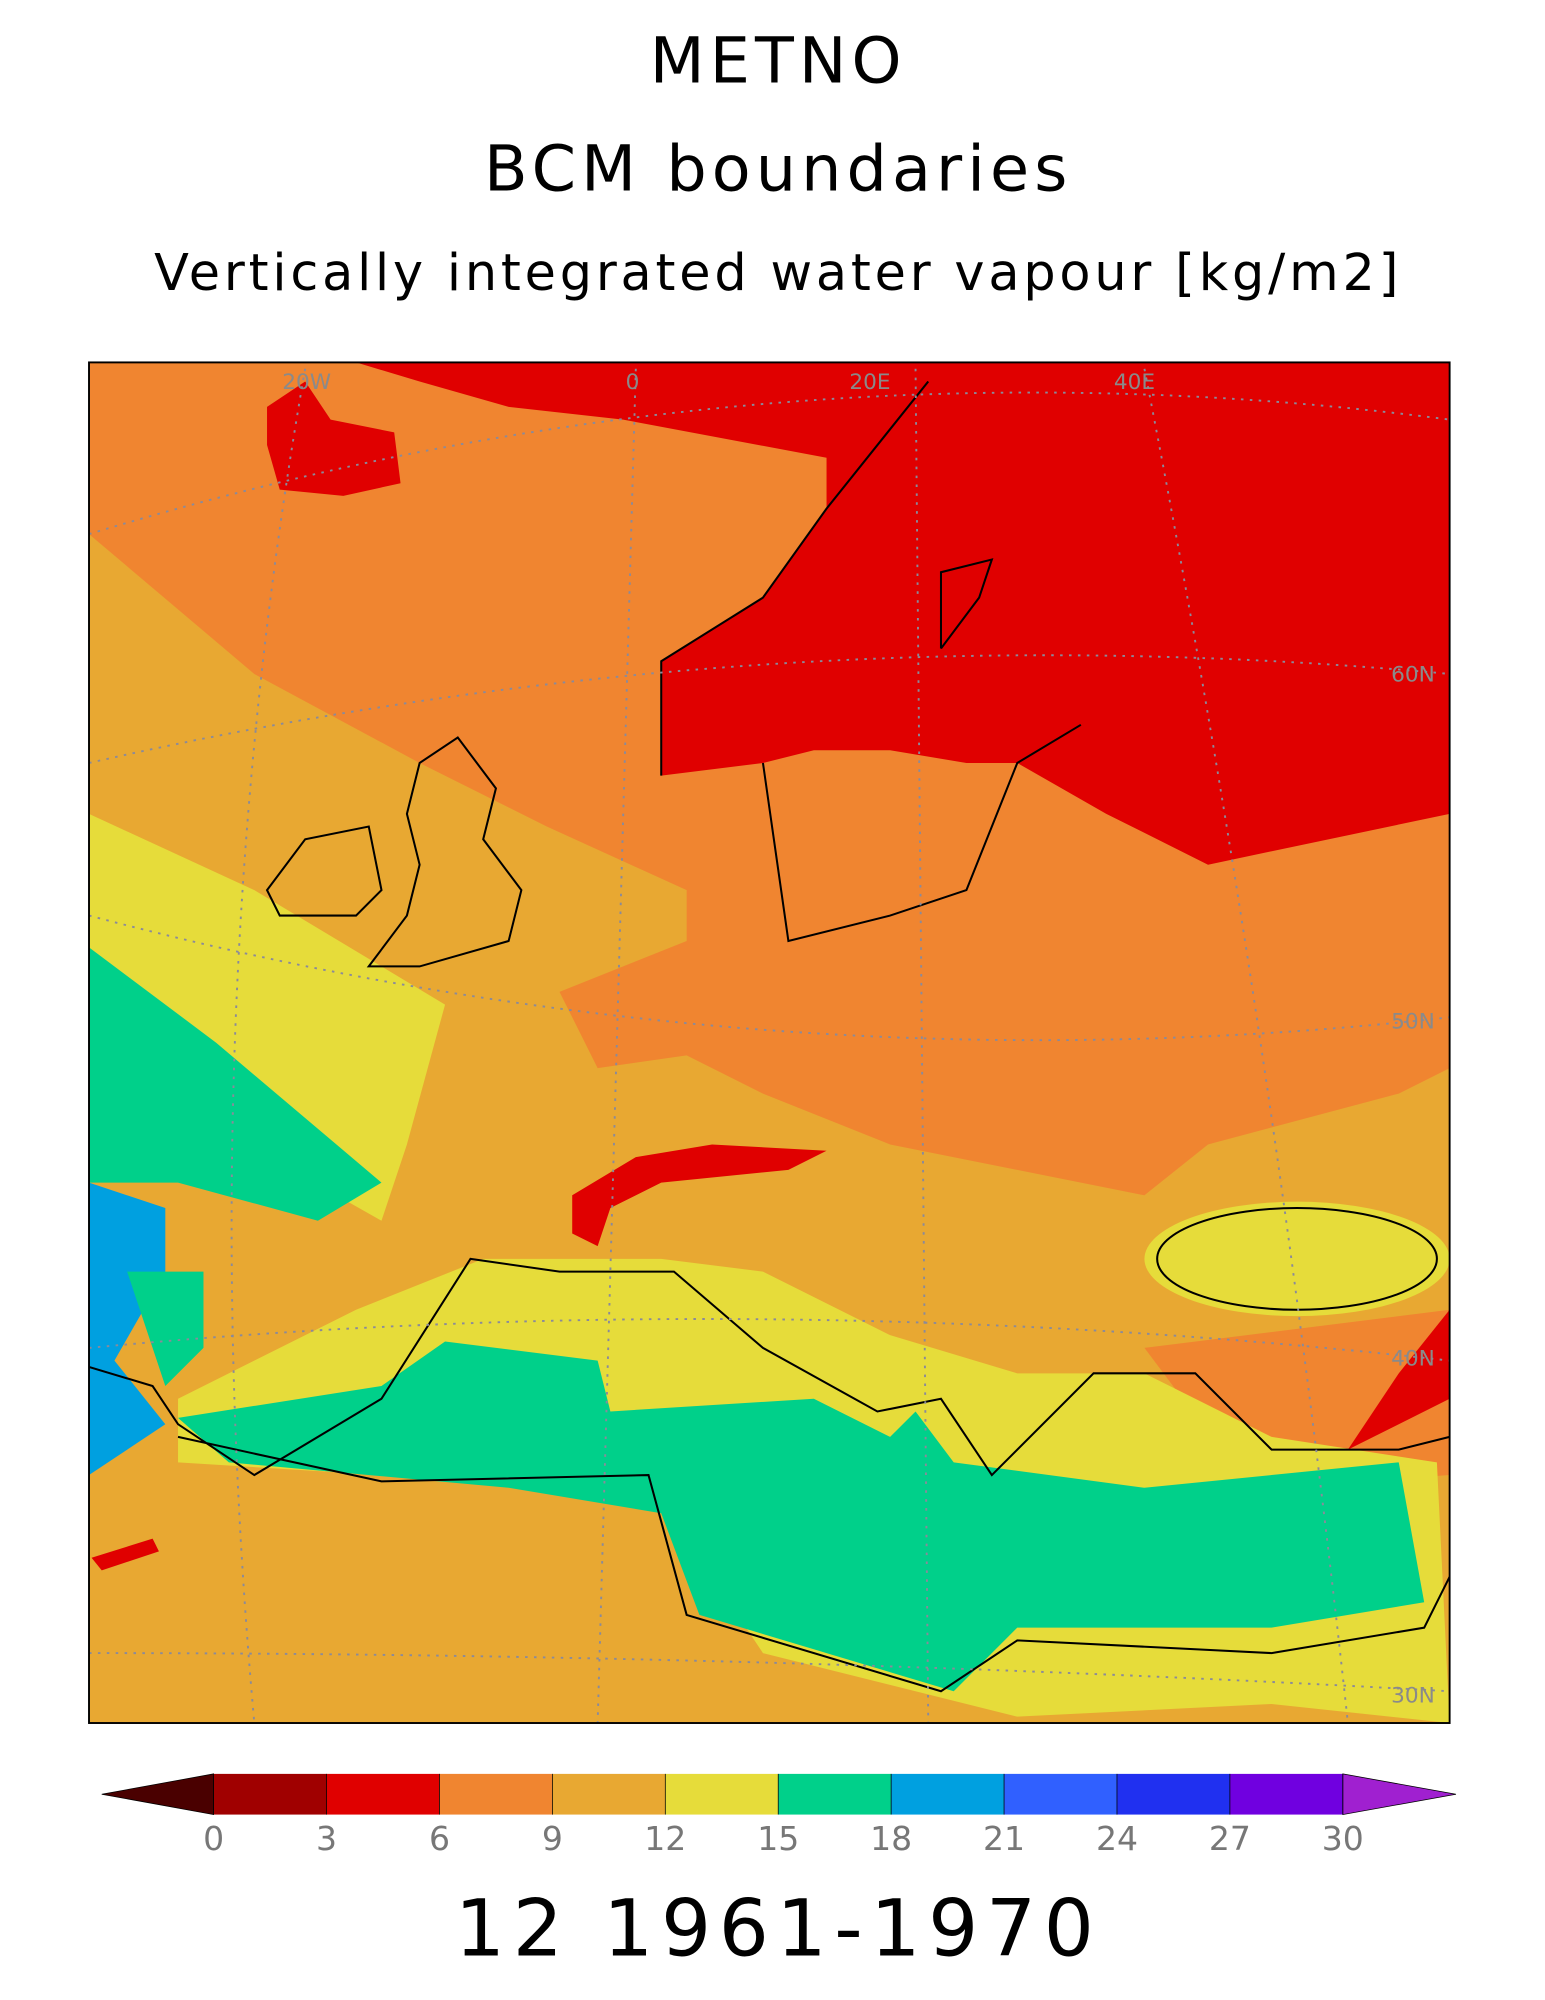  I want to click on colorbar-label: 6, so click(439, 1838).